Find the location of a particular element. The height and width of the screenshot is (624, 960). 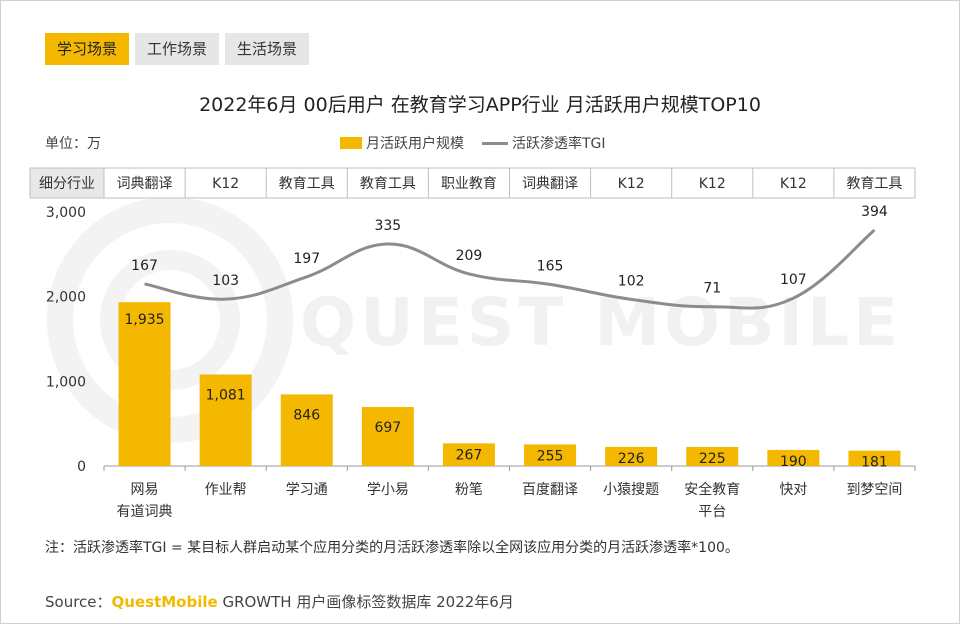

bar-value-label: 255 is located at coordinates (550, 456).